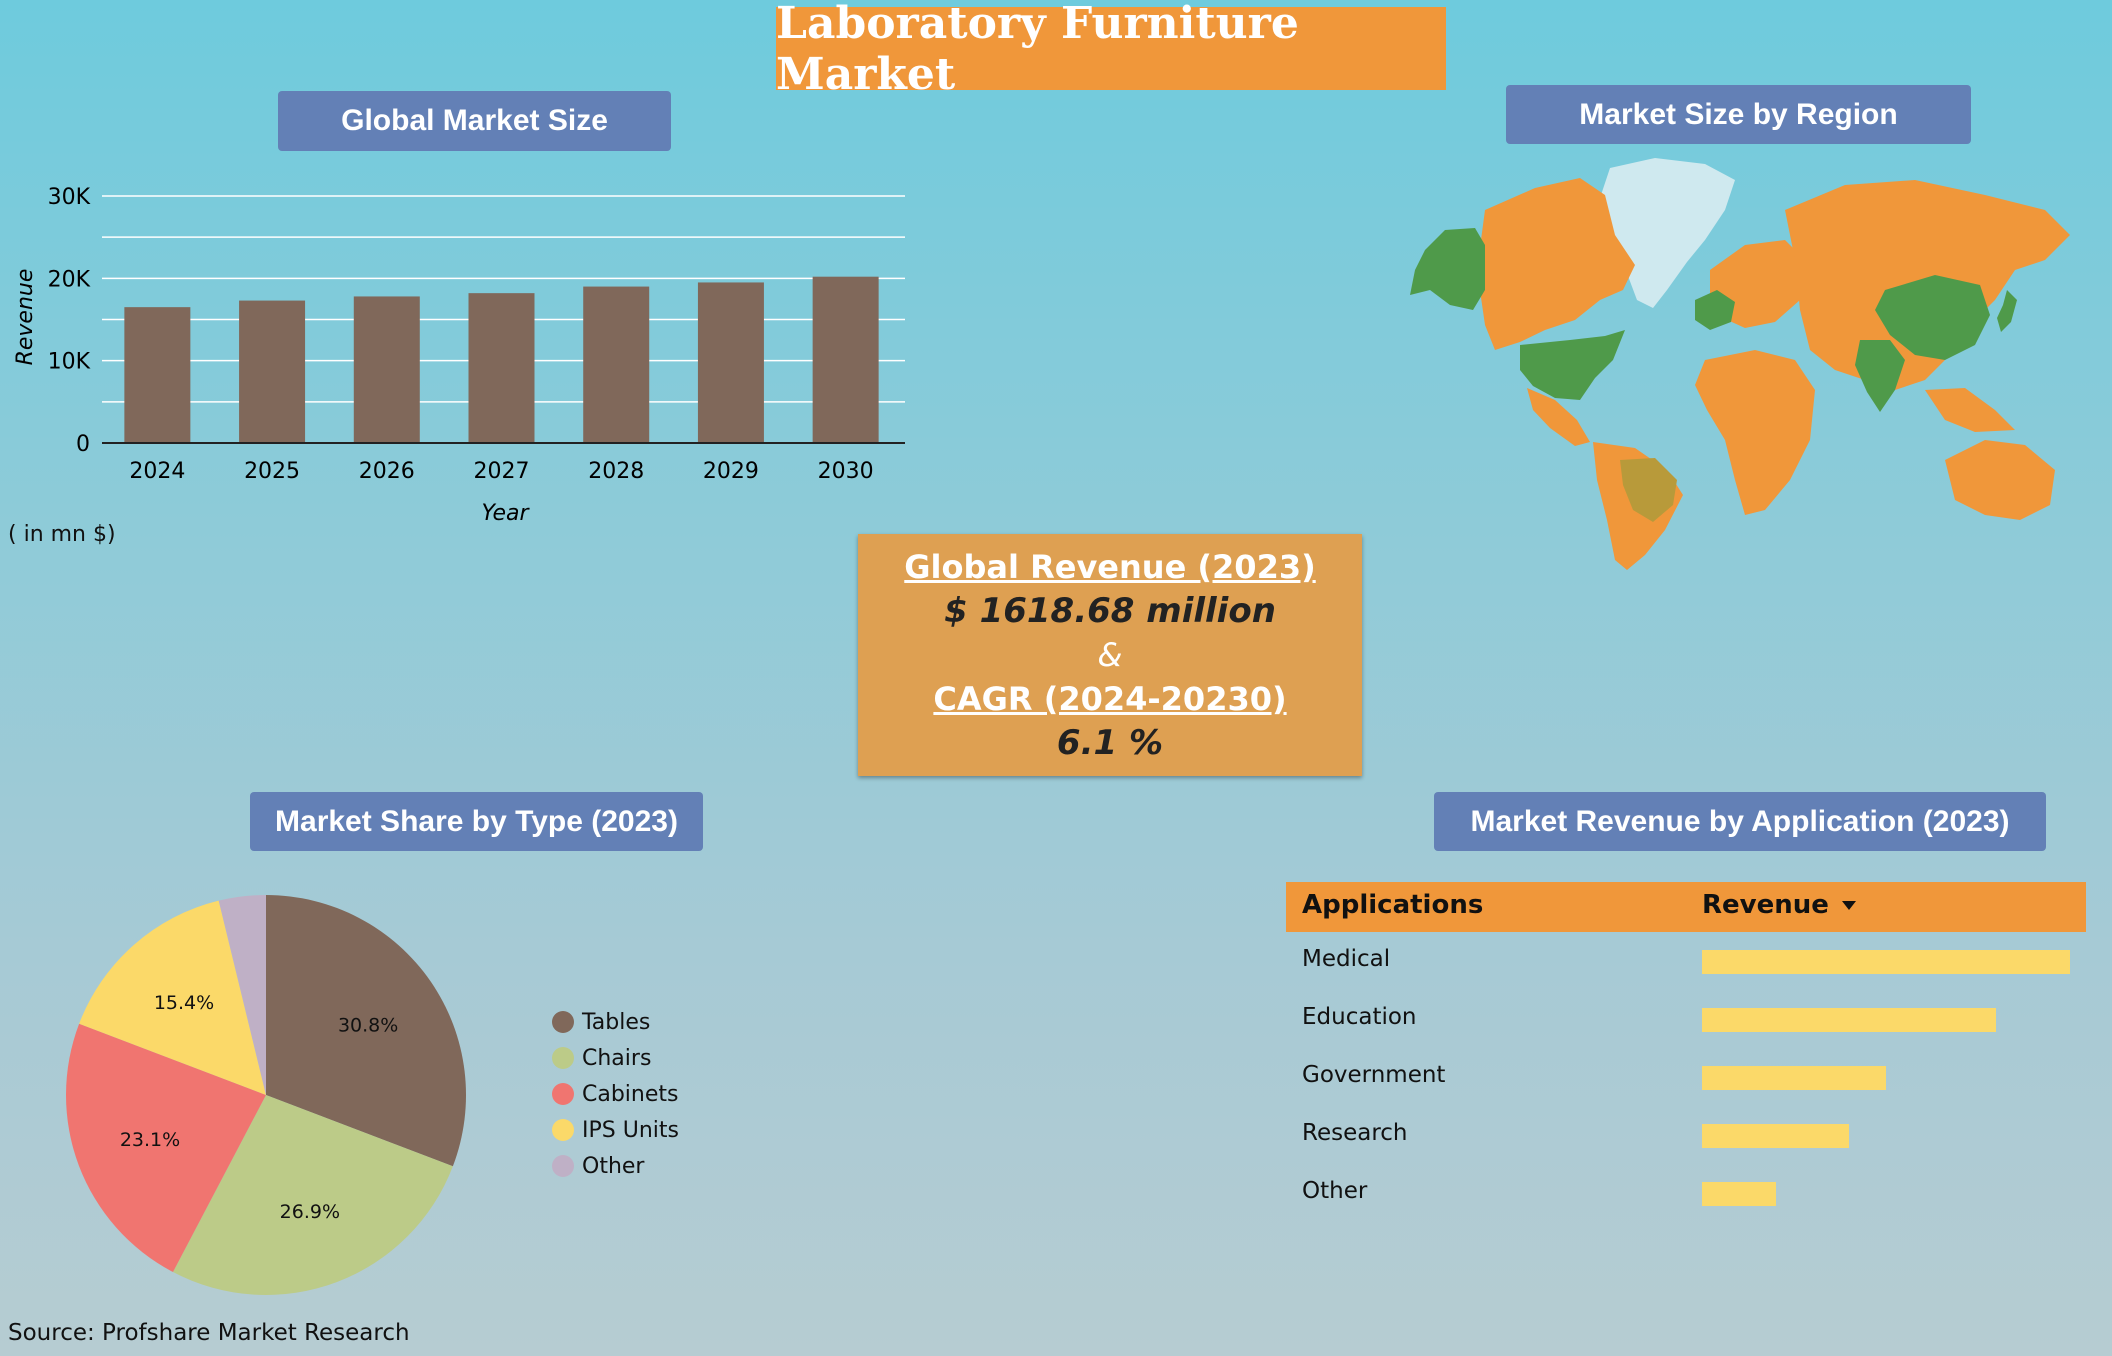  What do you see at coordinates (1111, 50) in the screenshot?
I see `page-title: Laboratory Furniture Market` at bounding box center [1111, 50].